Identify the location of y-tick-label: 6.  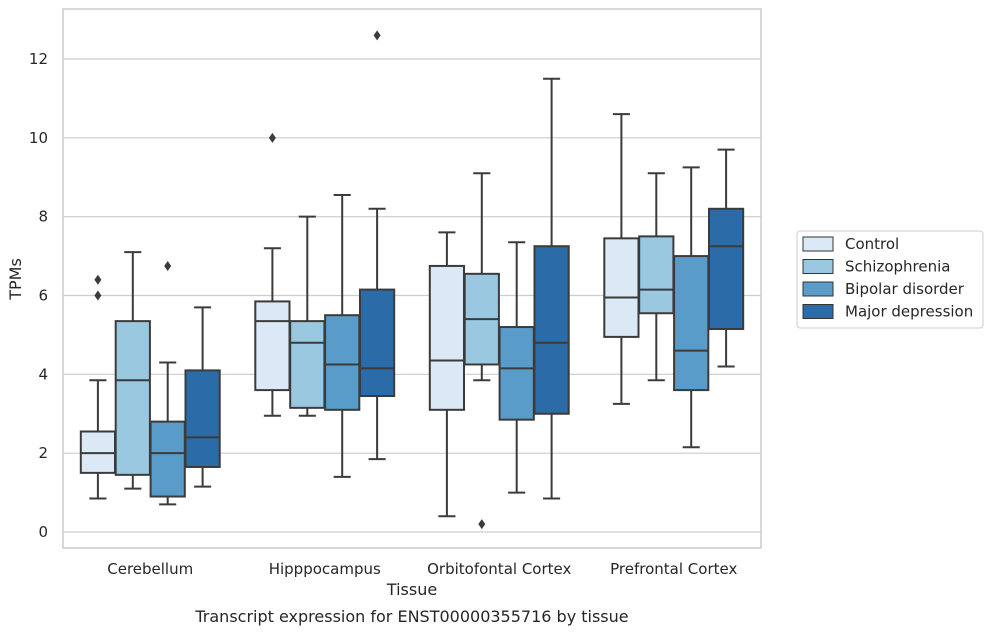
(43, 296).